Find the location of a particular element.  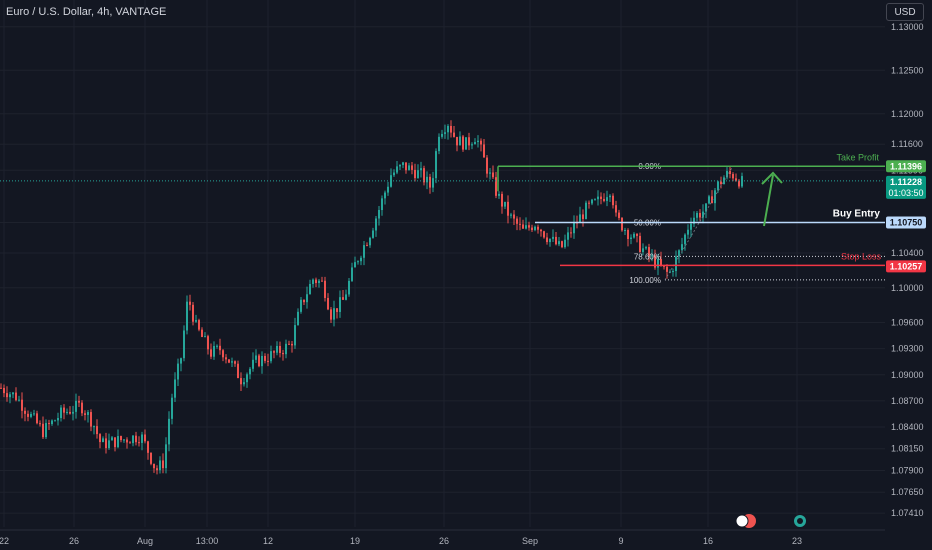

stop-loss-label: Stop Loss is located at coordinates (861, 256).